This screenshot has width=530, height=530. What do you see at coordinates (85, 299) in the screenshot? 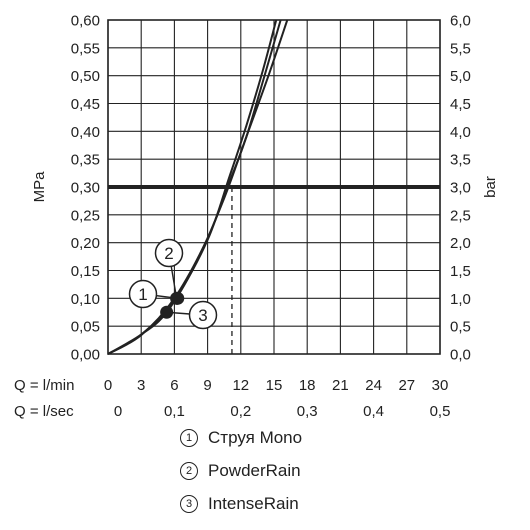
I see `y-left-tick-label: 0,10` at bounding box center [85, 299].